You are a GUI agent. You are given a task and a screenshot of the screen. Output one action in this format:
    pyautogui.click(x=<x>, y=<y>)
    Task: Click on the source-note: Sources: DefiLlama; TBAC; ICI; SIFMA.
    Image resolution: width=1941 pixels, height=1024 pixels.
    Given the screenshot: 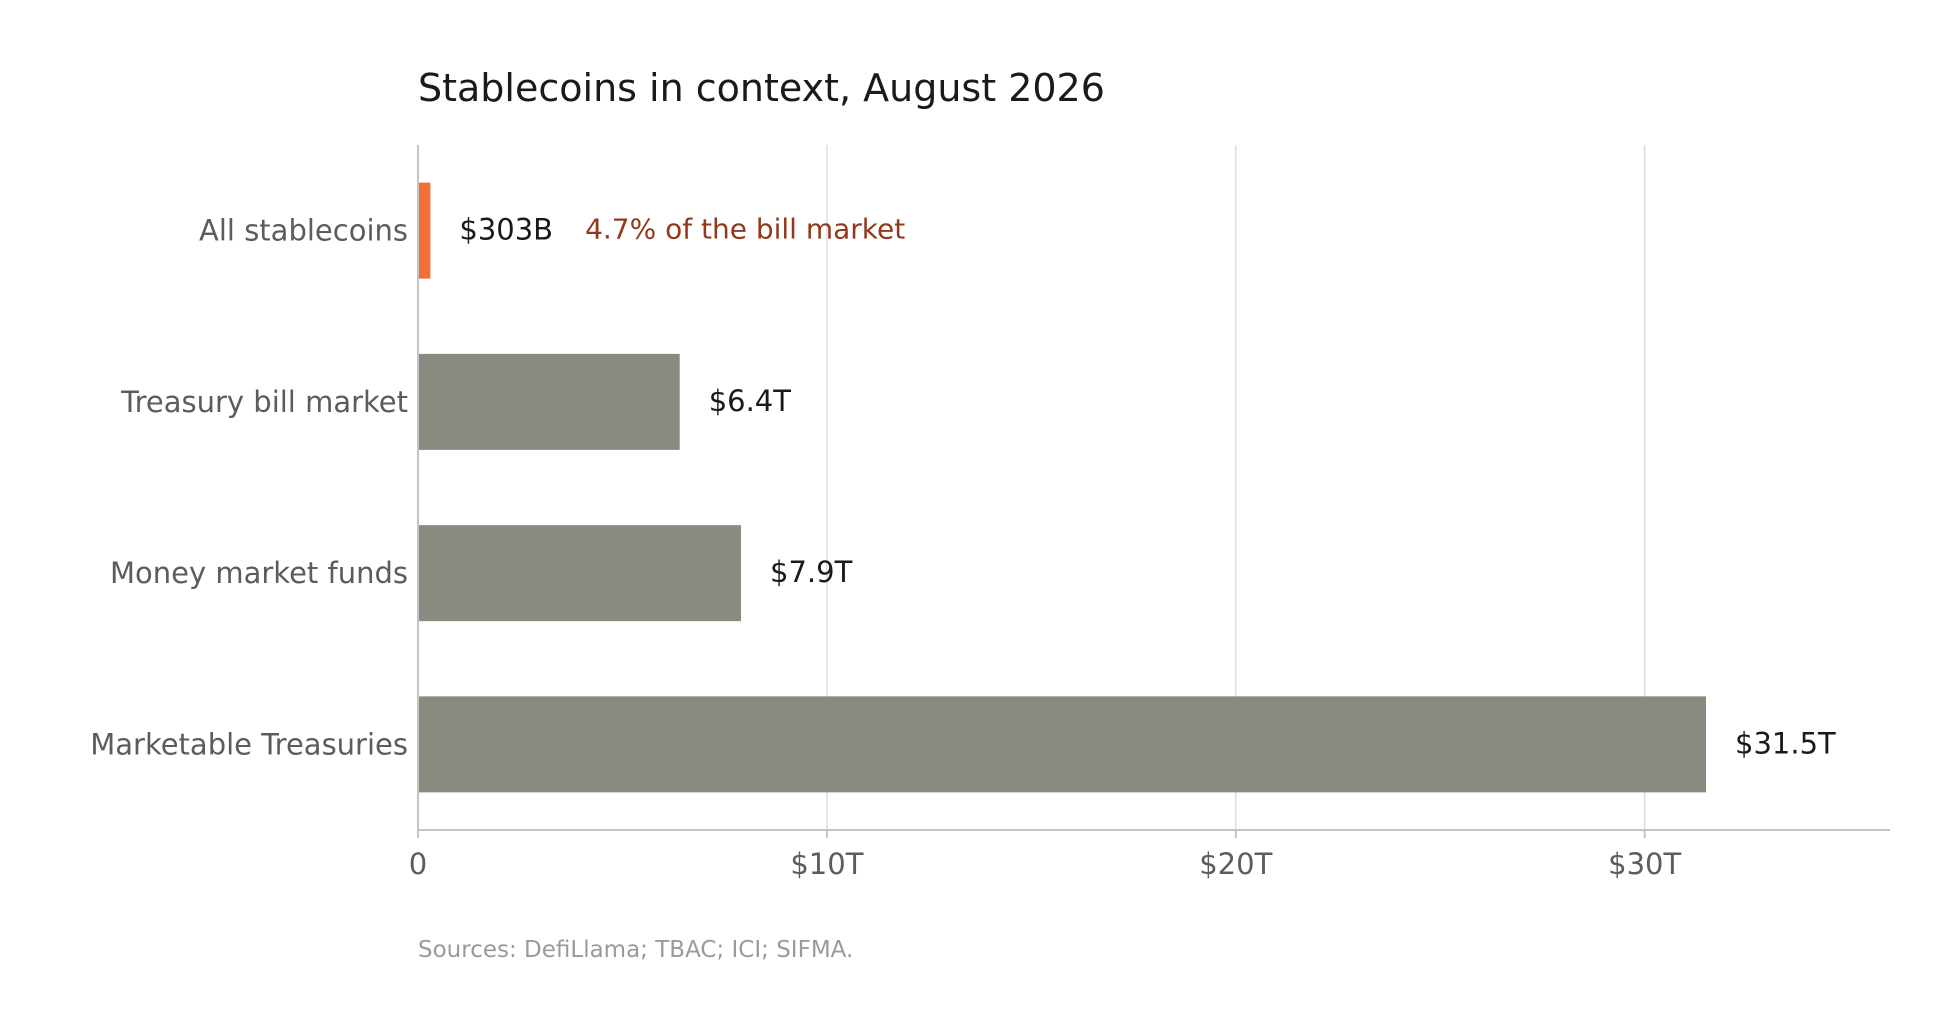 What is the action you would take?
    pyautogui.click(x=635, y=950)
    